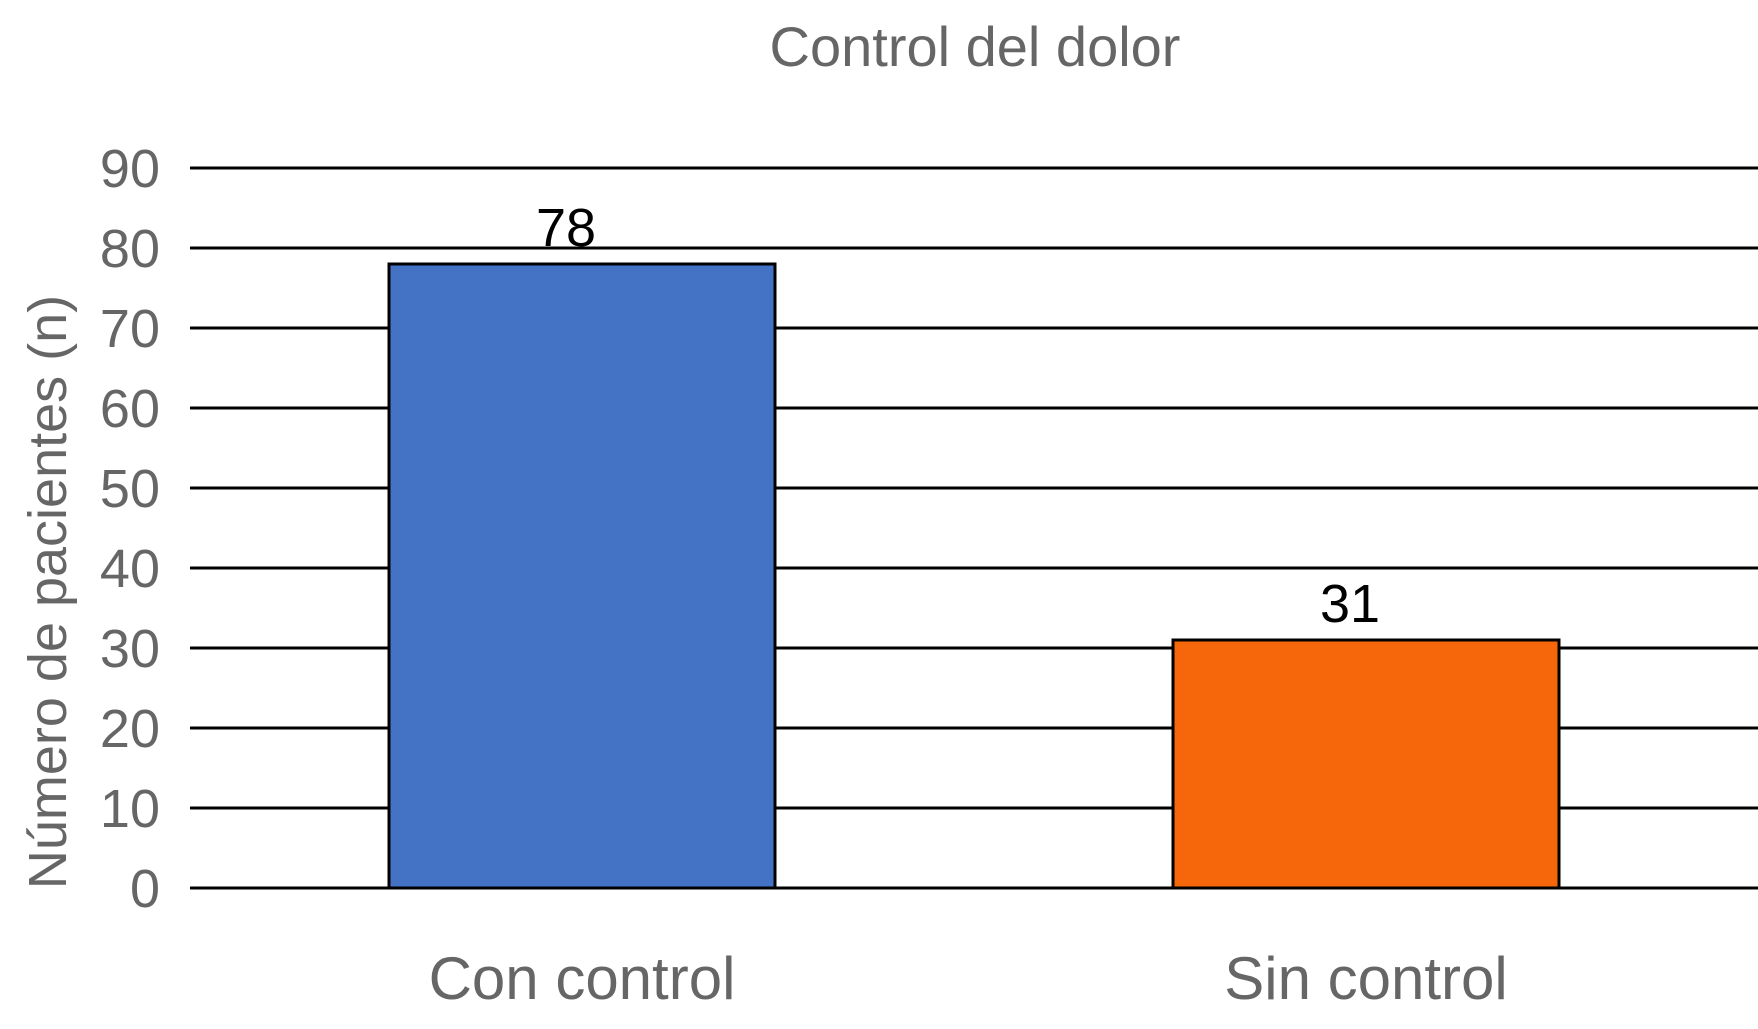 The width and height of the screenshot is (1758, 1029). Describe the element at coordinates (145, 889) in the screenshot. I see `y-tick-label: 0` at that location.